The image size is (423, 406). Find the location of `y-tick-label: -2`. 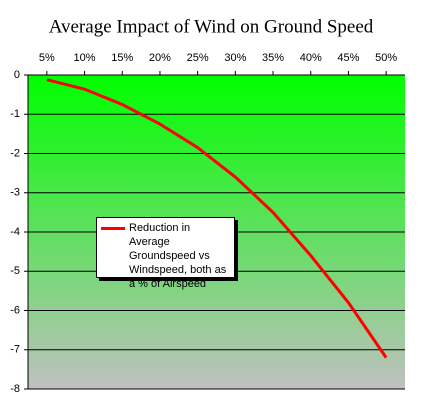

y-tick-label: -2 is located at coordinates (15, 153).